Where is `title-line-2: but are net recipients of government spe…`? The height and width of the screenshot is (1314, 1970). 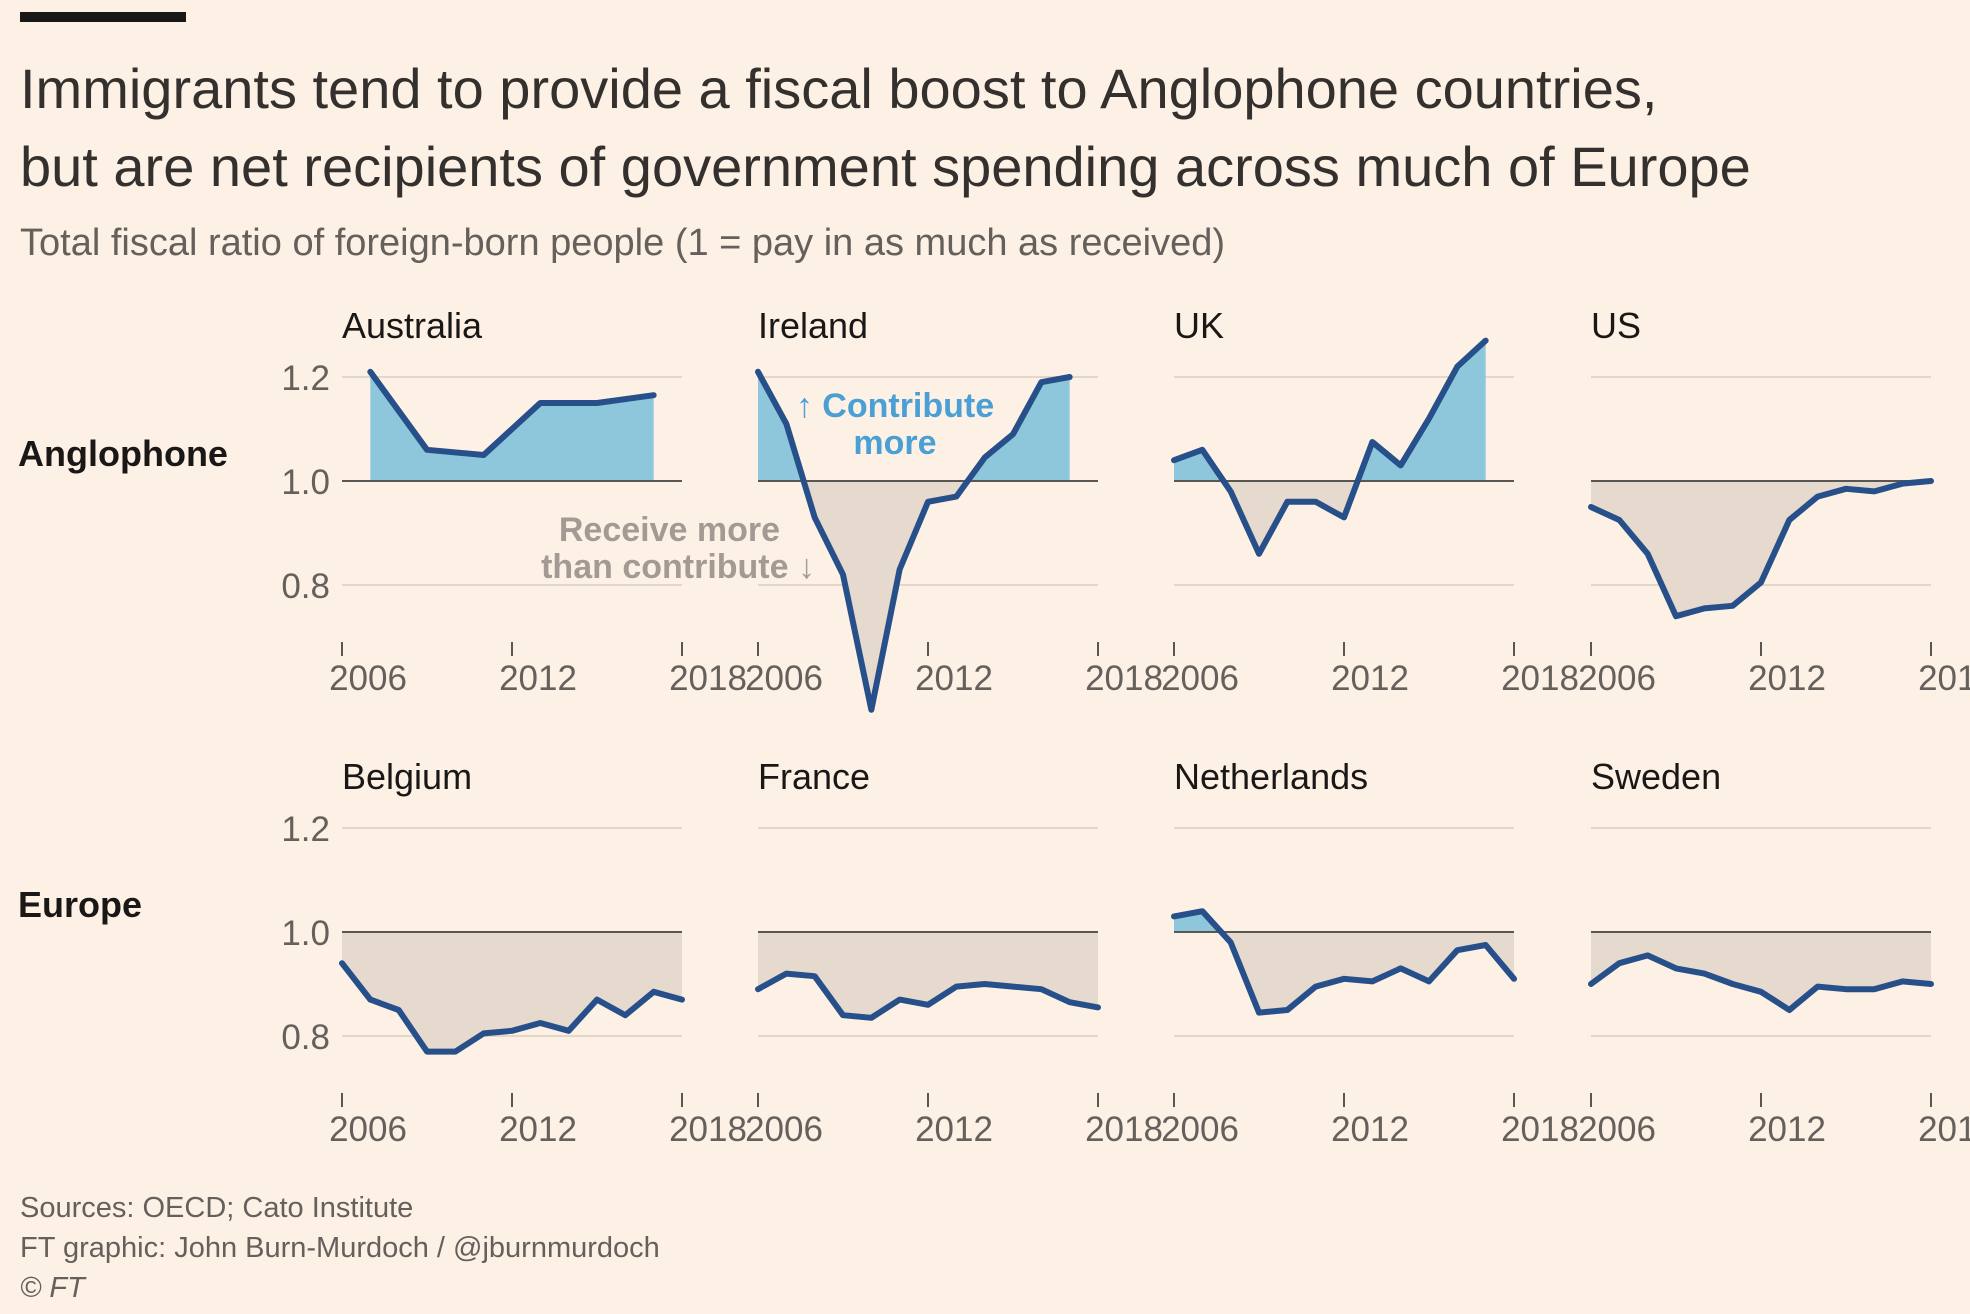
title-line-2: but are net recipients of government spe… is located at coordinates (885, 166).